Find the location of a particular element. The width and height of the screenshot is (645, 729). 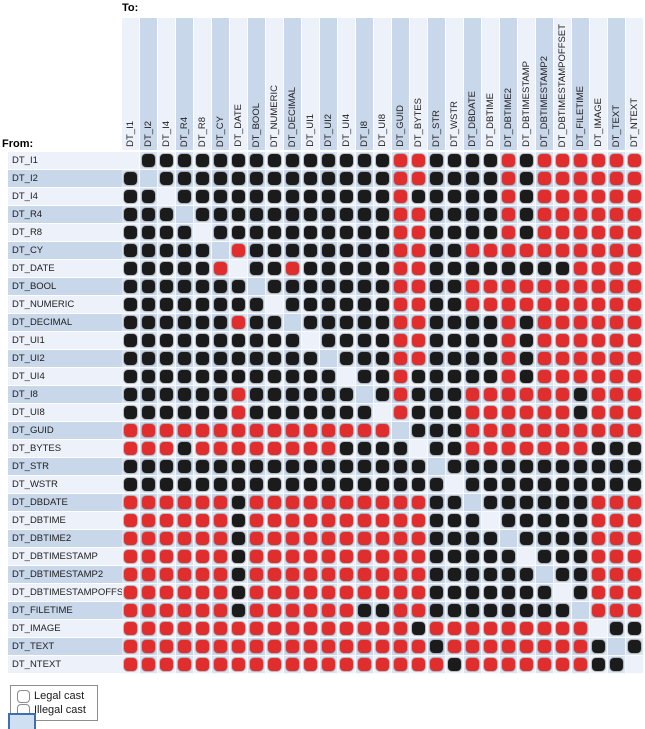

cell-DT_DBTIMESTAMP-to-DT_I4 is located at coordinates (167, 557).